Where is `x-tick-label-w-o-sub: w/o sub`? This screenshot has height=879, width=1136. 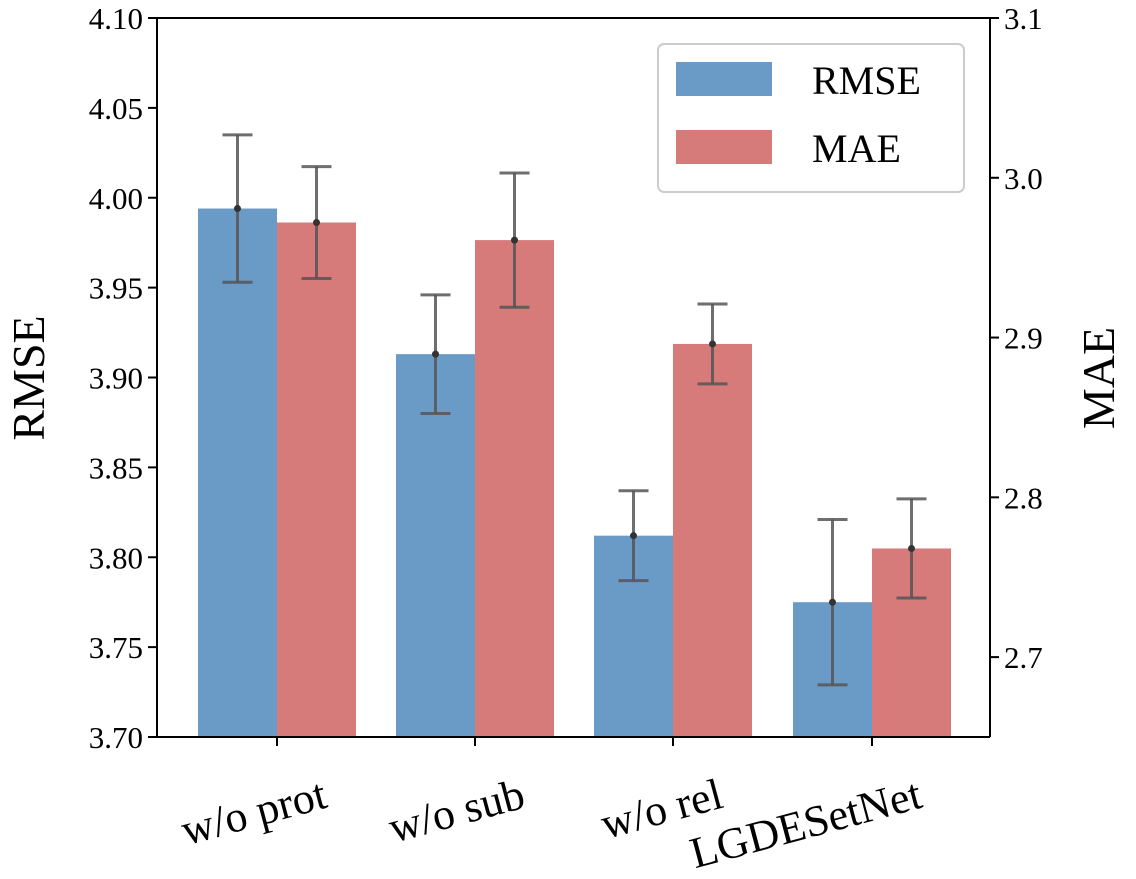
x-tick-label-w-o-sub: w/o sub is located at coordinates (456, 810).